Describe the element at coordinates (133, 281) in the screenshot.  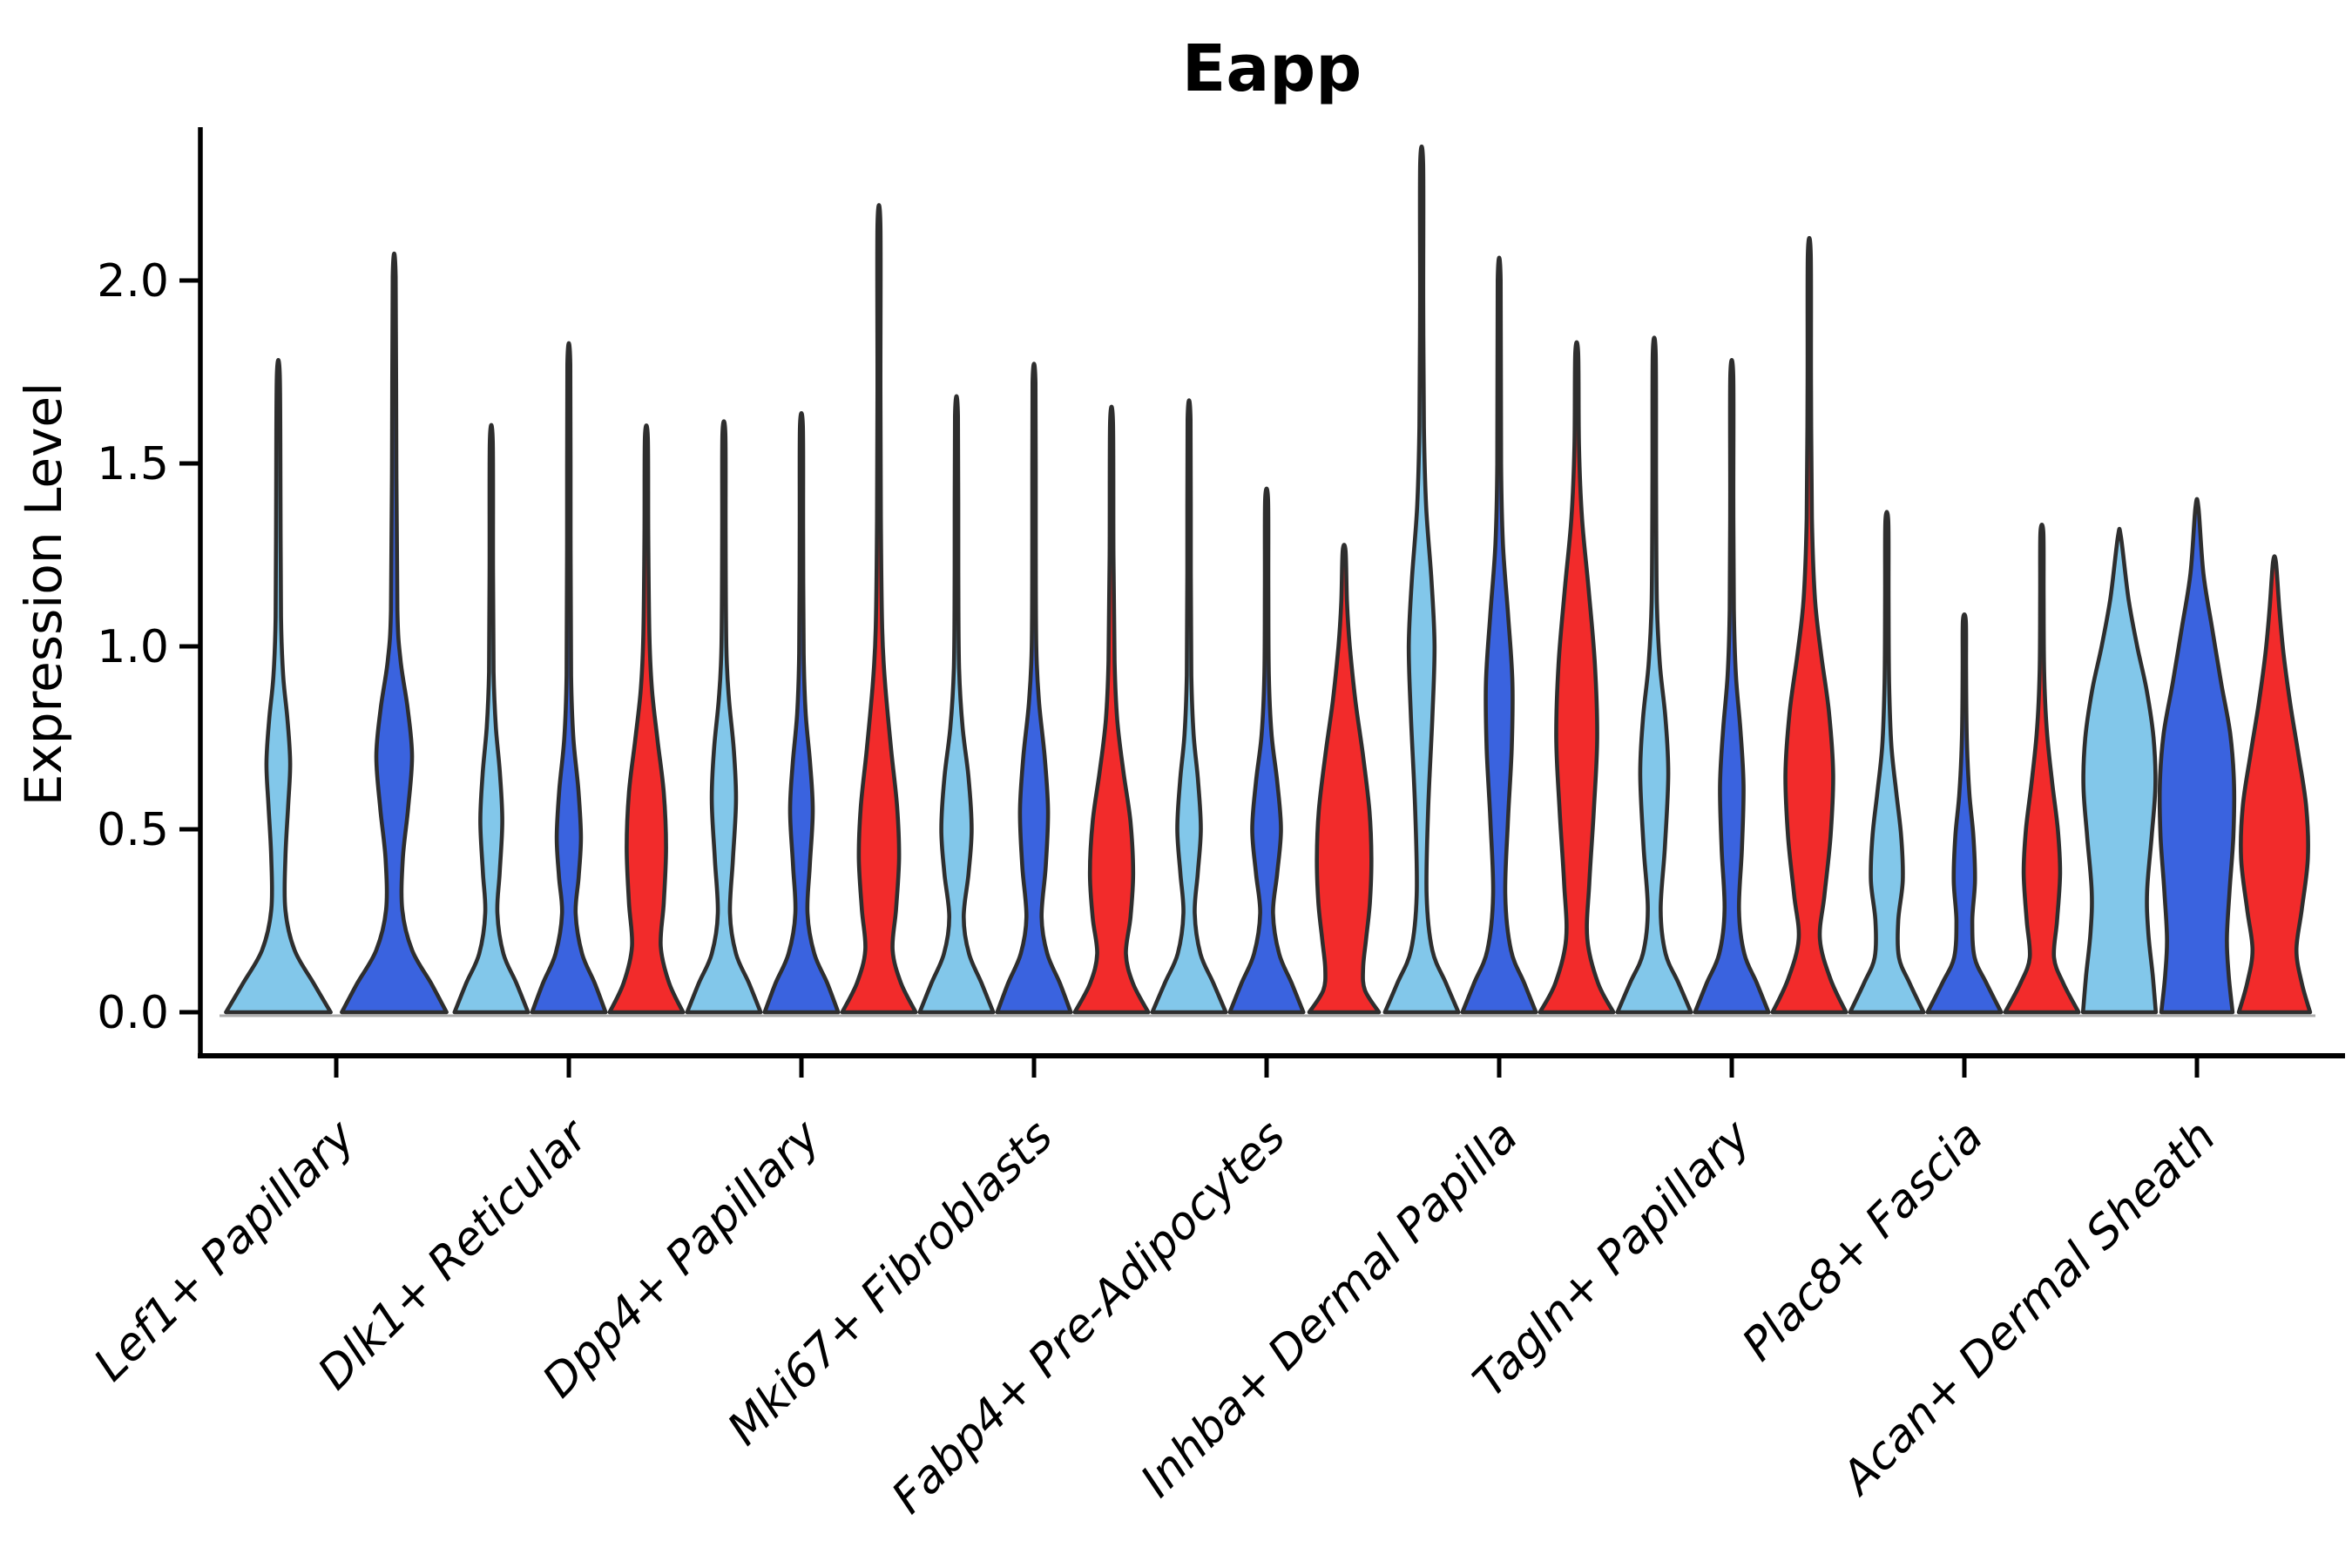
I see `y-tick-label: 2.0` at that location.